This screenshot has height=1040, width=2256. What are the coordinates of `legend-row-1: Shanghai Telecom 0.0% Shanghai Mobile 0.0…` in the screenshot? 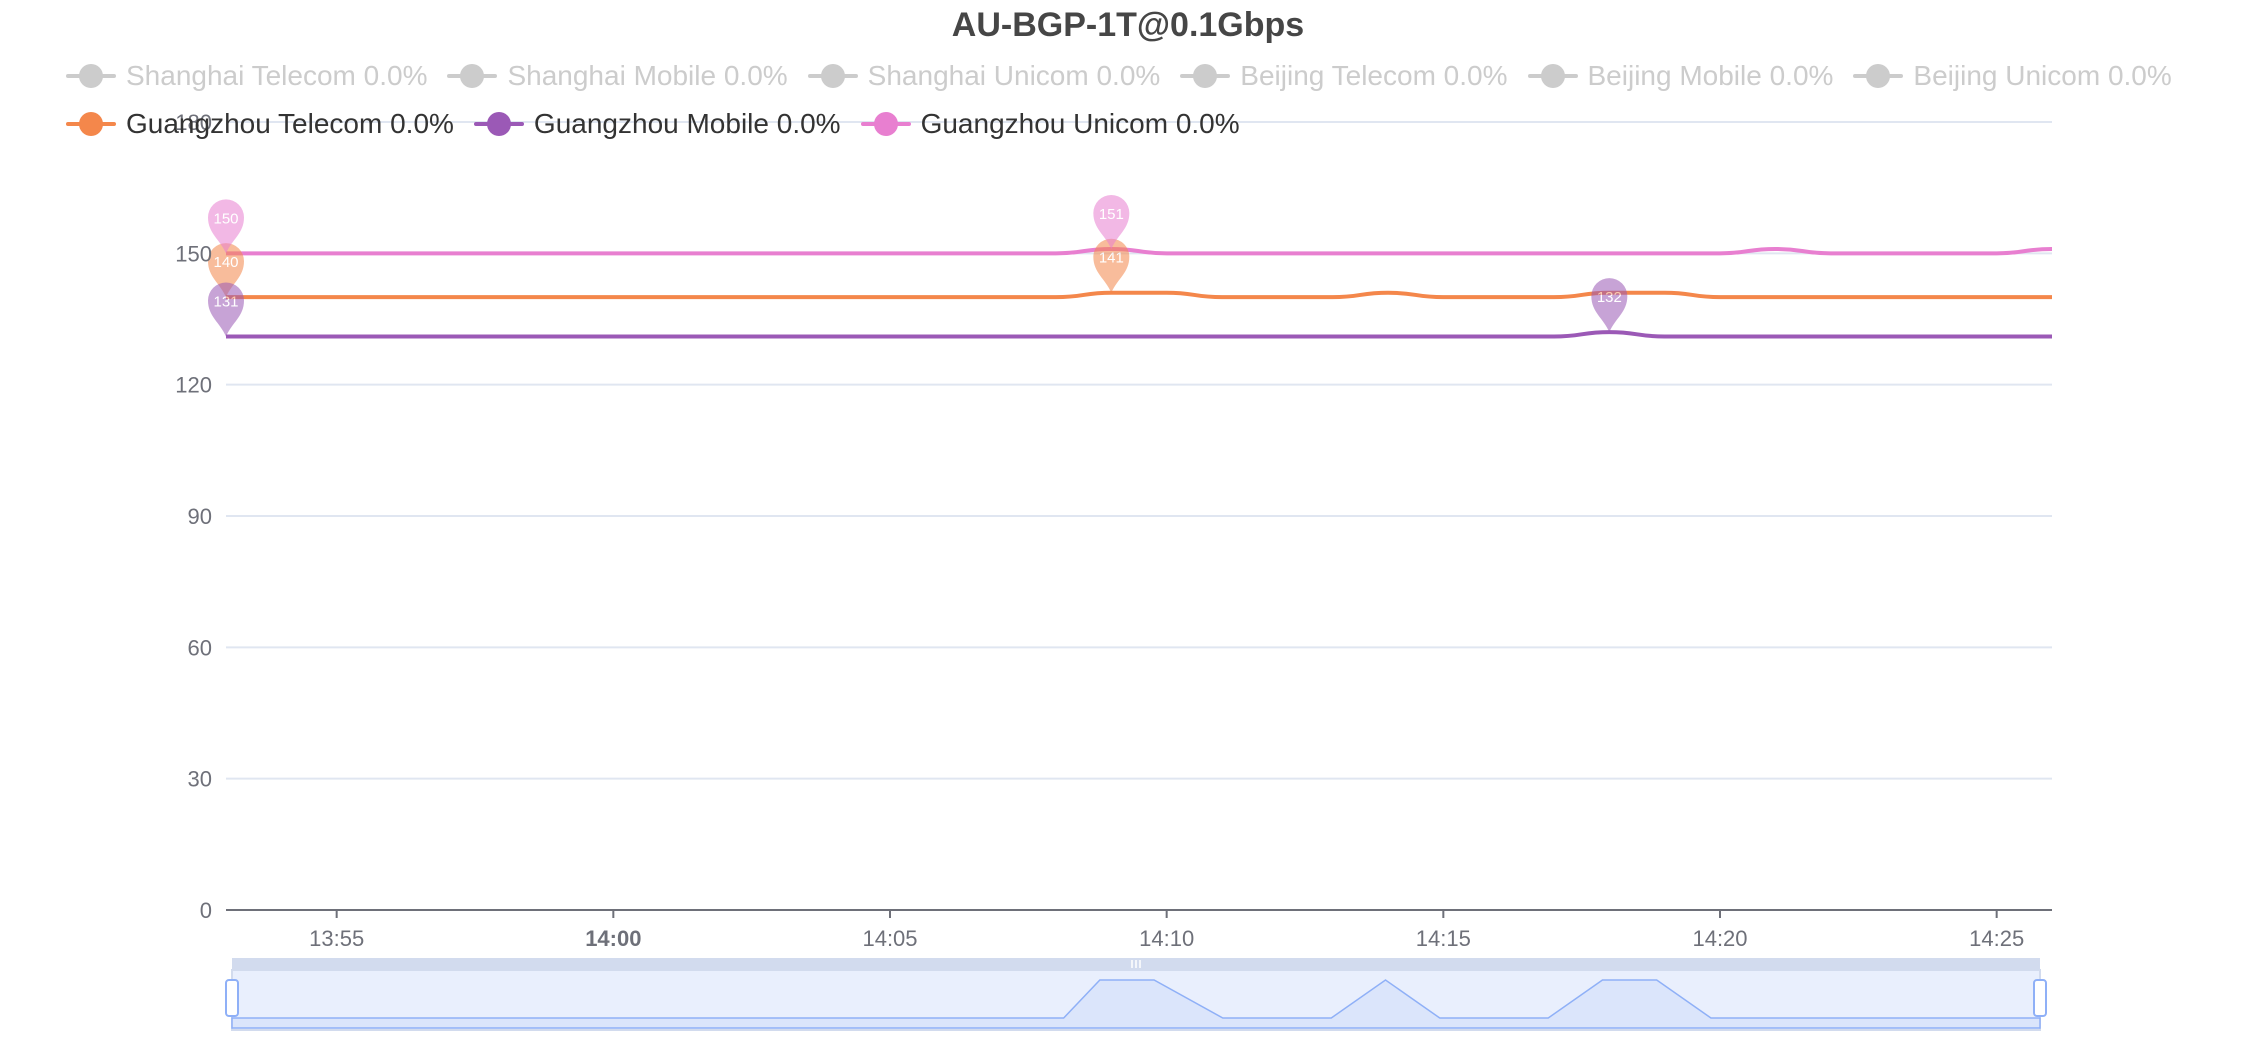 It's located at (1156, 76).